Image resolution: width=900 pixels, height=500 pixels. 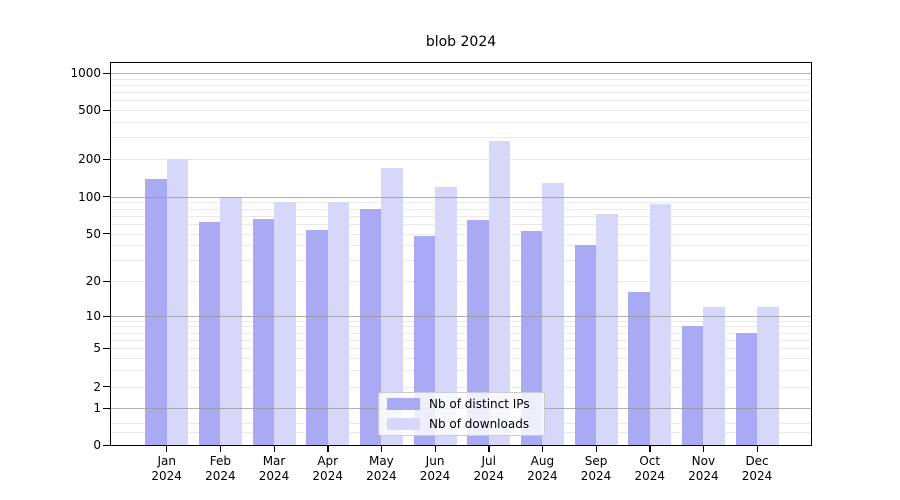 I want to click on y-tick-label: 1, so click(x=97, y=408).